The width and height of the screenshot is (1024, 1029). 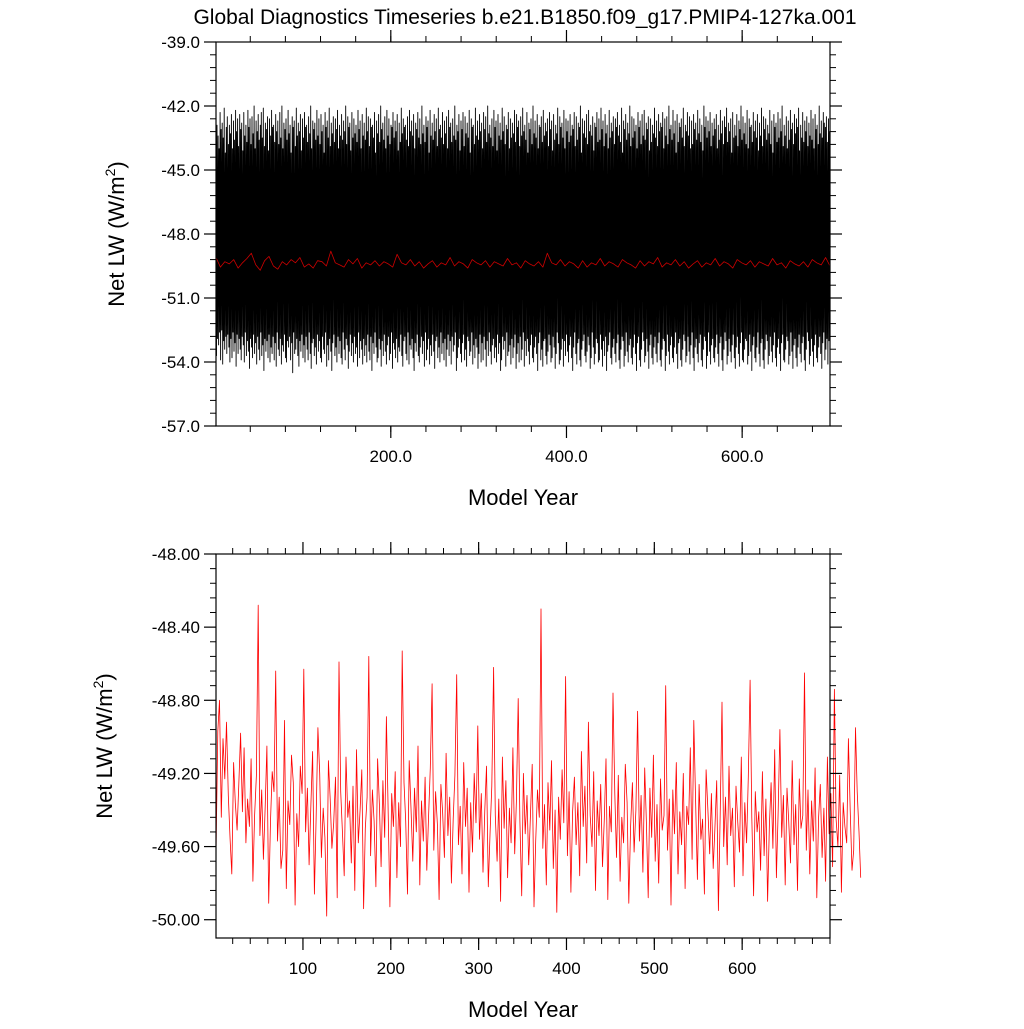 What do you see at coordinates (176, 627) in the screenshot?
I see `bottom-y-tick-label: -48.40` at bounding box center [176, 627].